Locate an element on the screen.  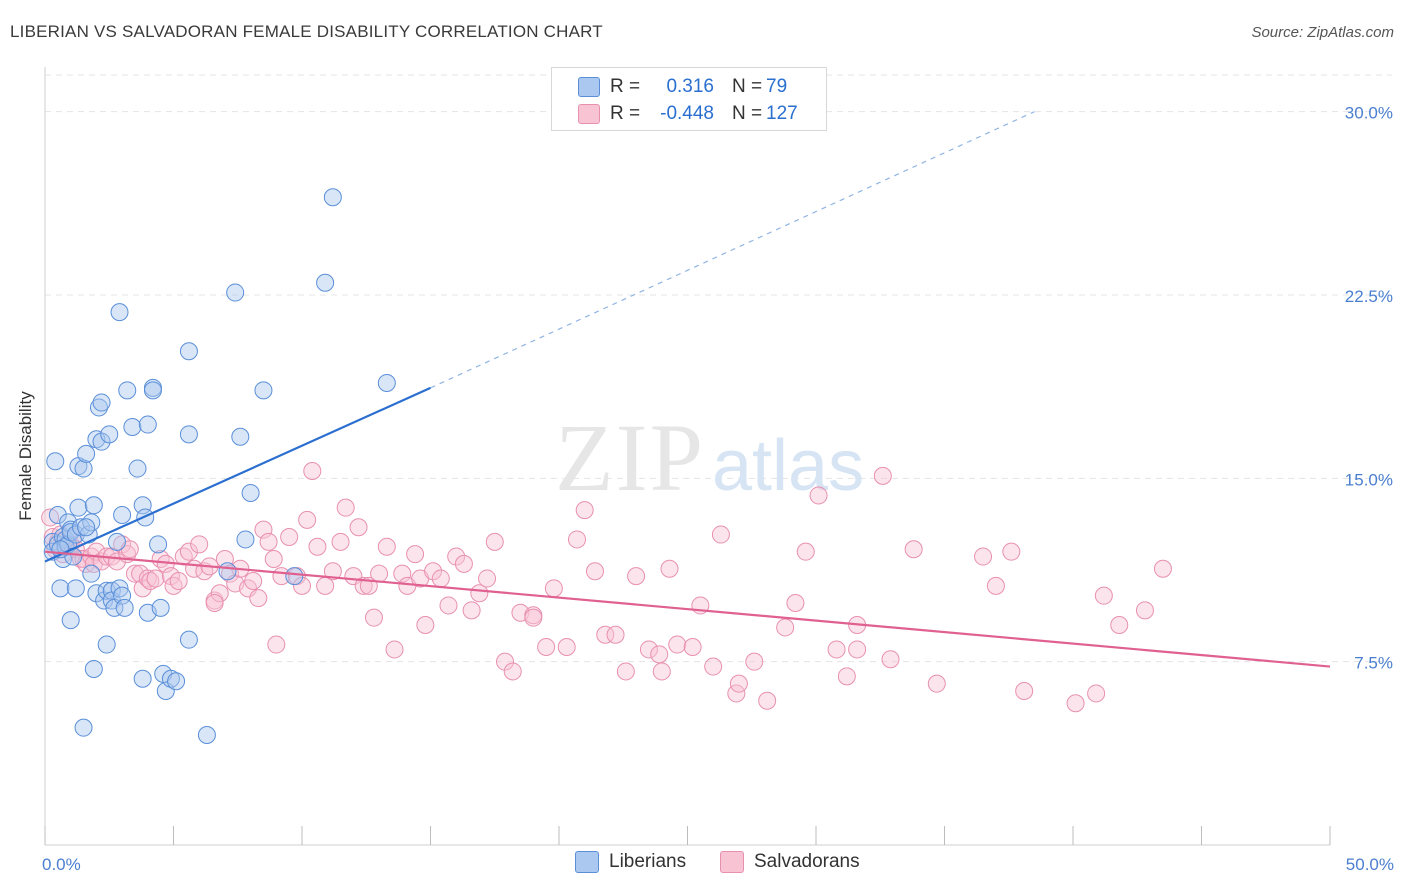
legend-row-salvadorans: R = -0.448 N = 127 is located at coordinates (689, 114).